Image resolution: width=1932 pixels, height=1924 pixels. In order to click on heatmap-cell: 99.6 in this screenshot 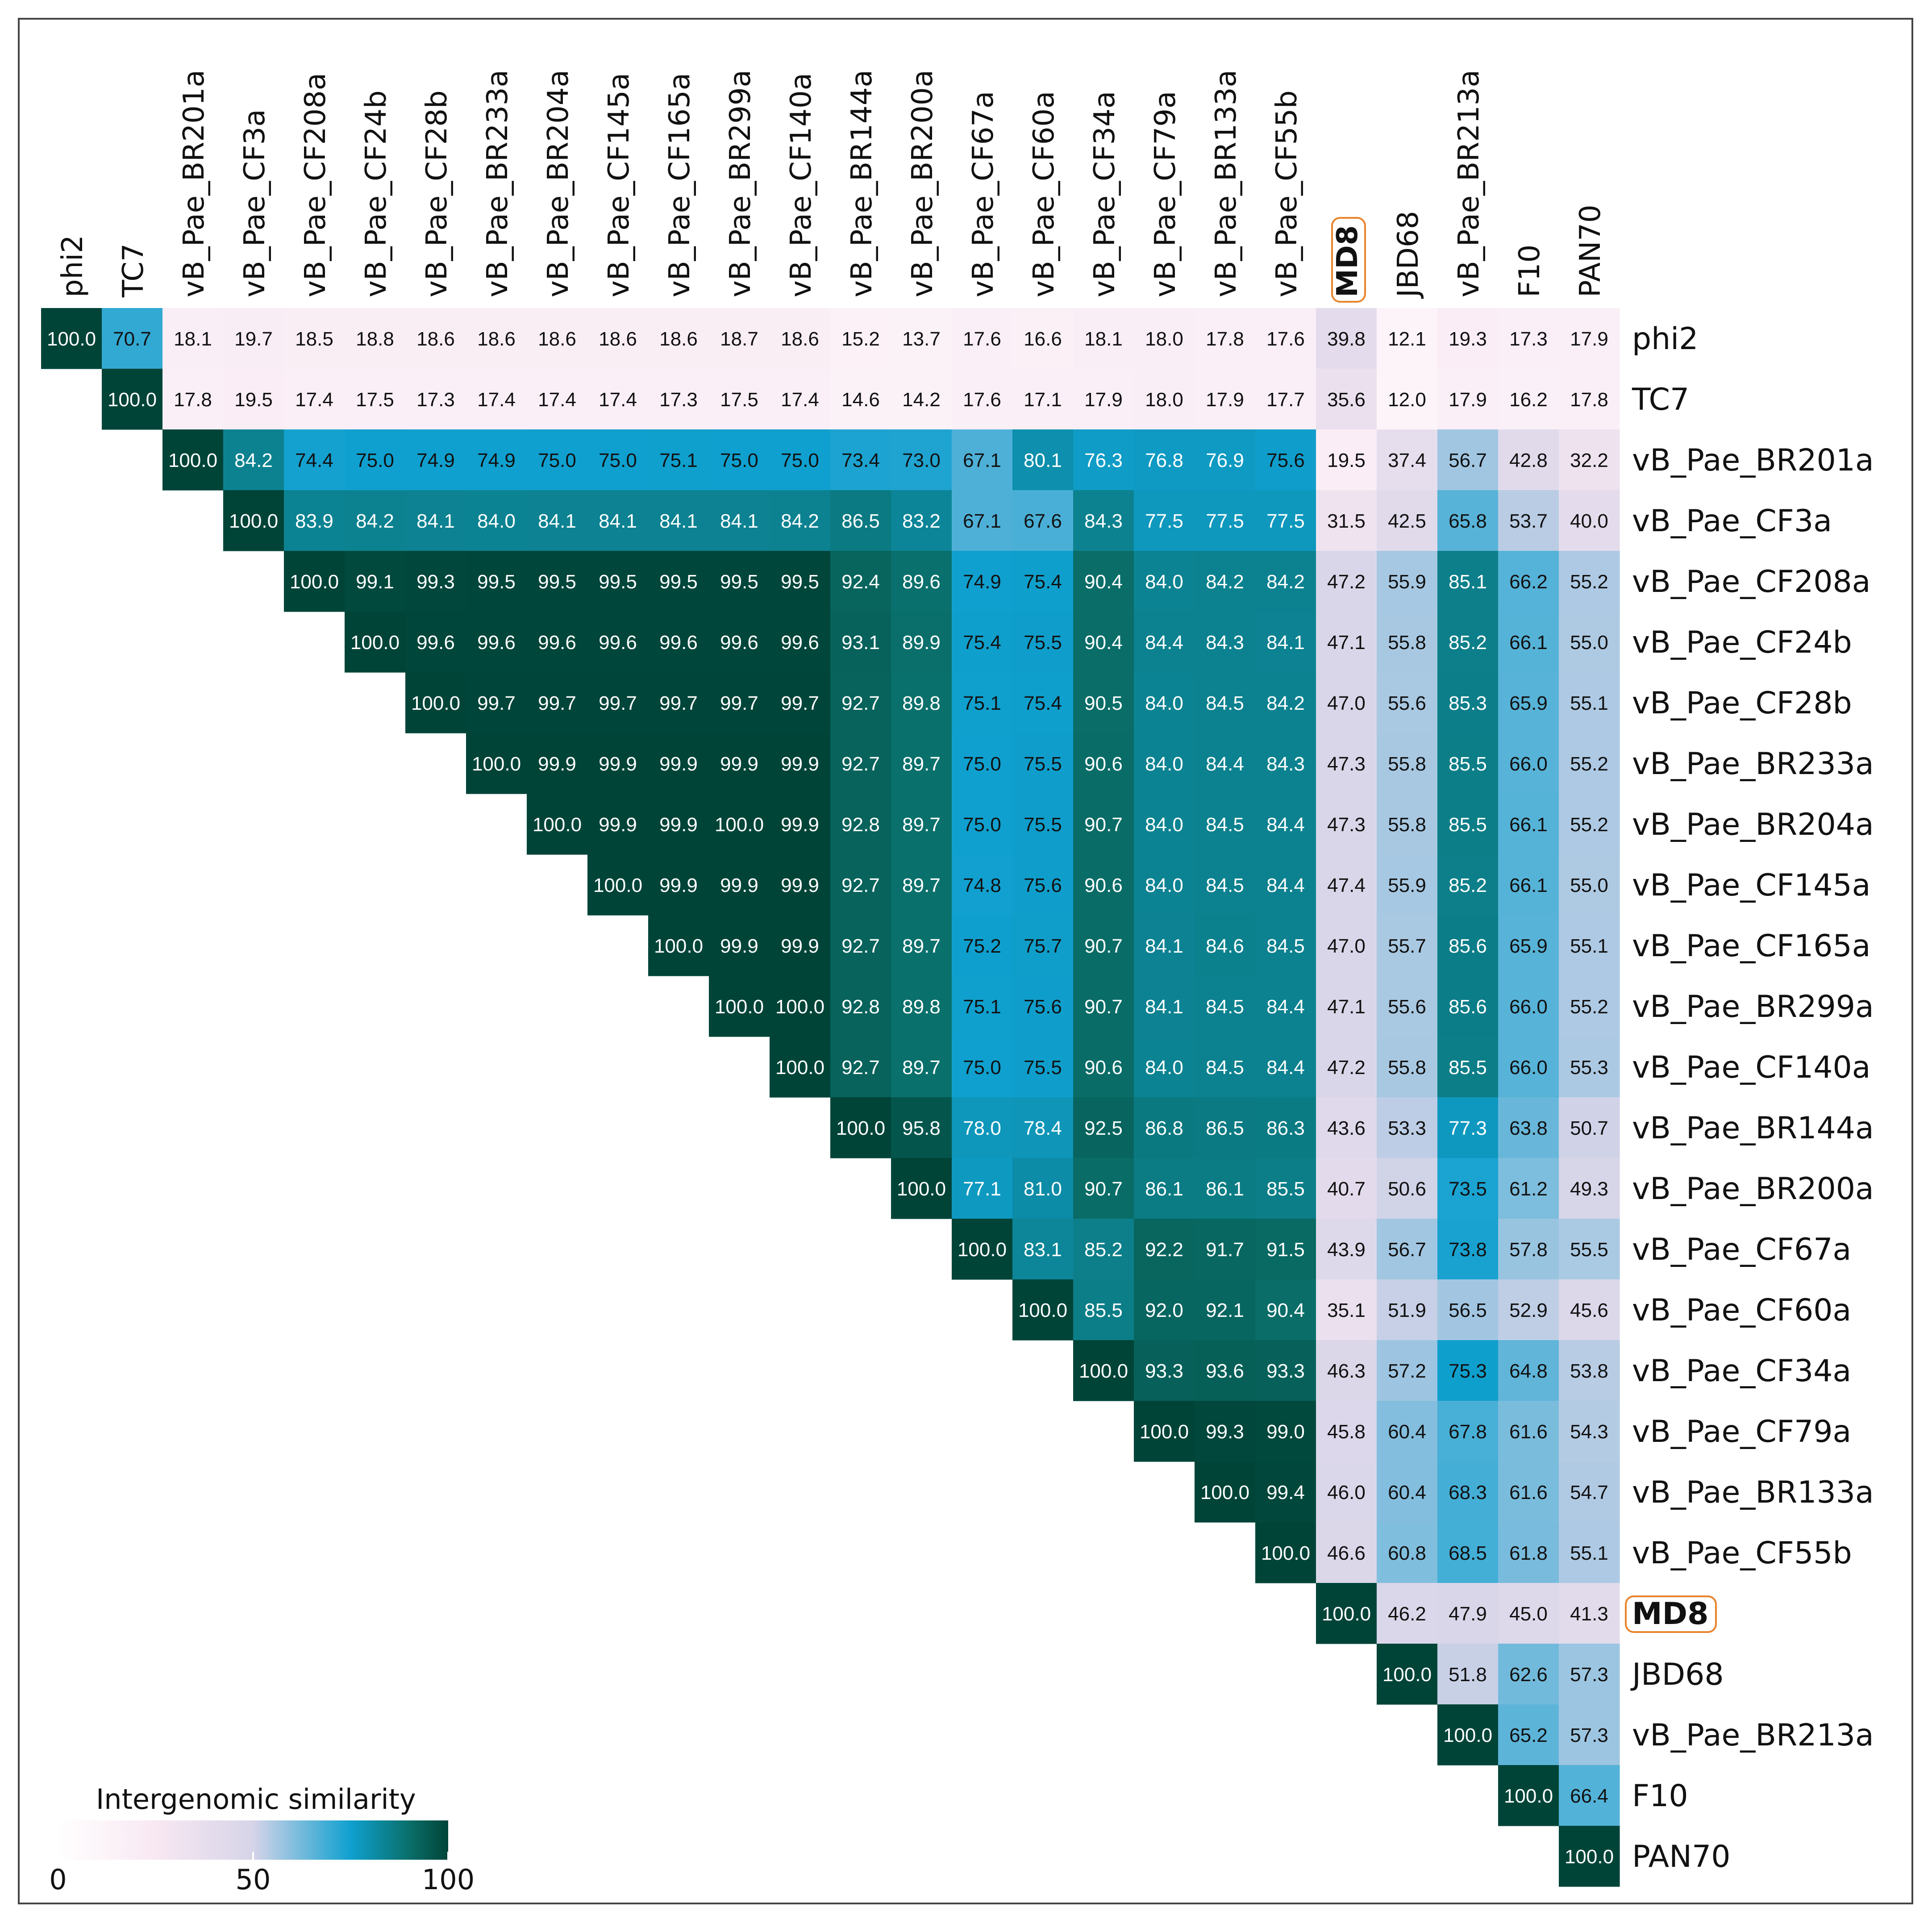, I will do `click(739, 642)`.